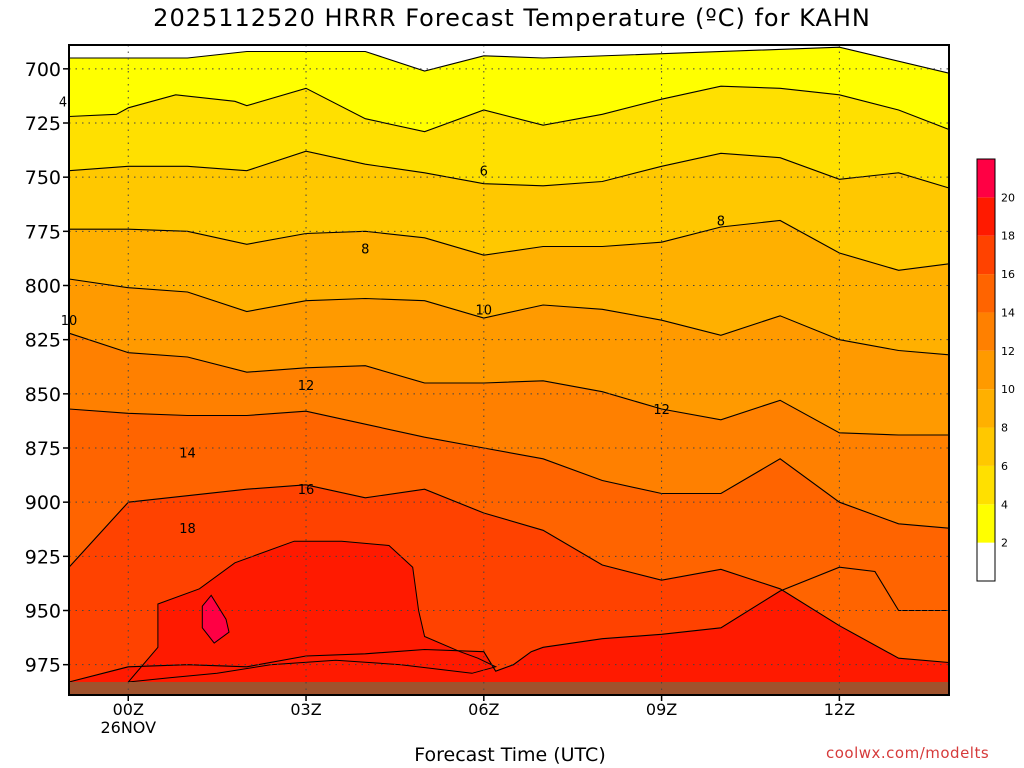 This screenshot has height=768, width=1024. Describe the element at coordinates (1004, 504) in the screenshot. I see `colorbar-tick-4: 4` at that location.